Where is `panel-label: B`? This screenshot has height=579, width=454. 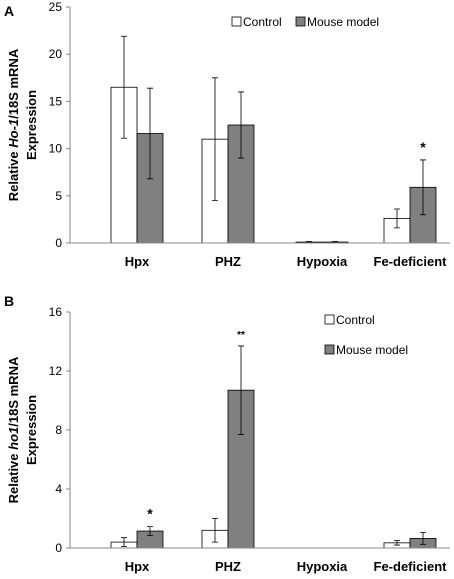
panel-label: B is located at coordinates (9, 301).